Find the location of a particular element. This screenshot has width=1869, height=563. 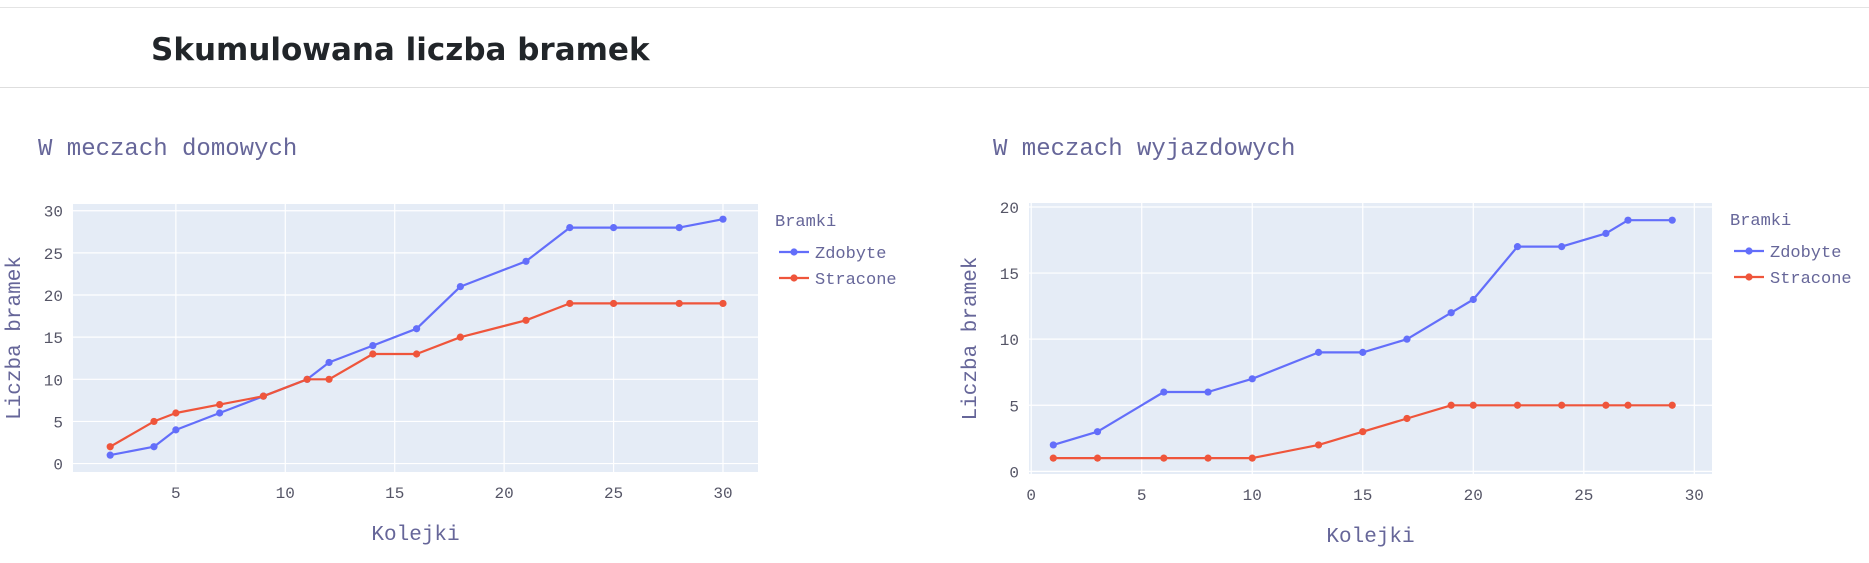

chart1-title: W meczach domowych is located at coordinates (167, 149).